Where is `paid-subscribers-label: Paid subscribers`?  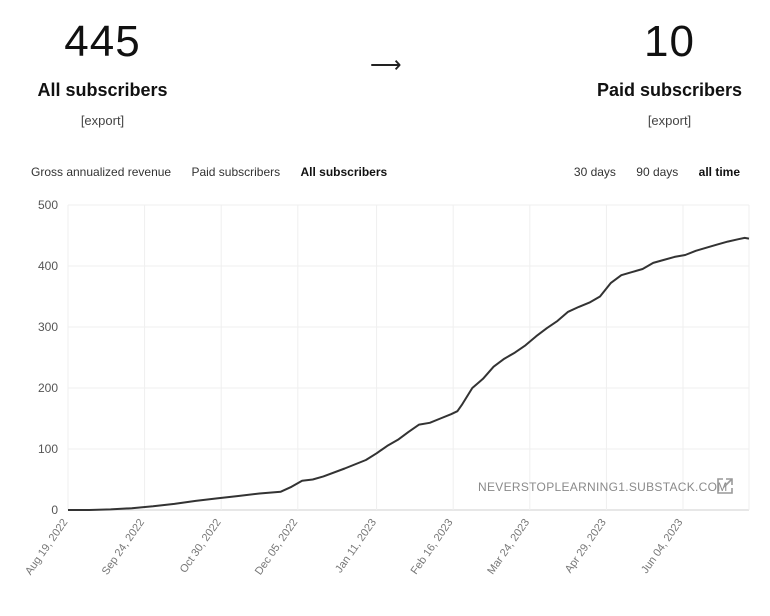
paid-subscribers-label: Paid subscribers is located at coordinates (669, 90).